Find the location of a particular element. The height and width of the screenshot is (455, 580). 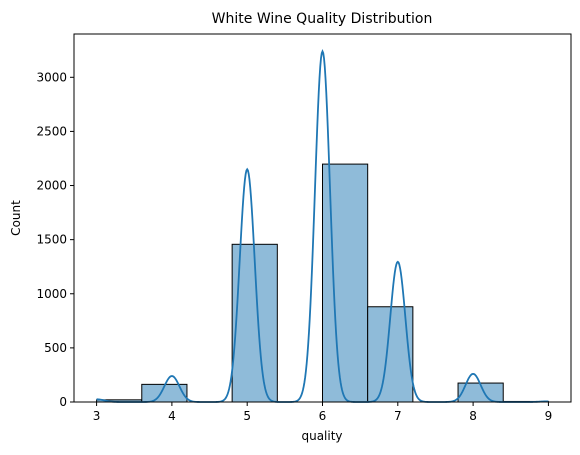

x-tick-label: 8 is located at coordinates (473, 416).